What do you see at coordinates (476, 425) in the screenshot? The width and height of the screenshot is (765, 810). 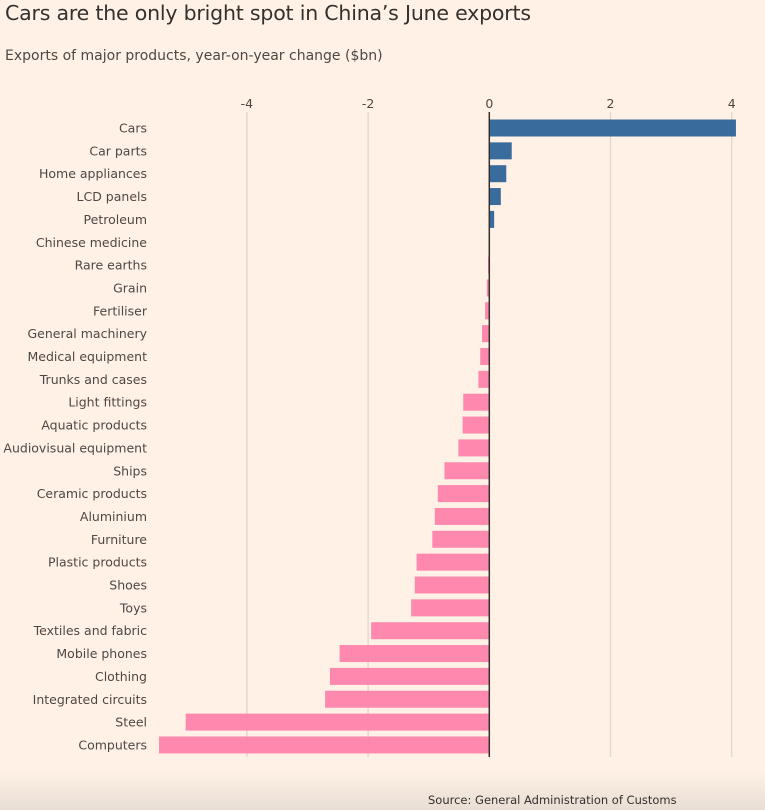 I see `bar-aquatic-products` at bounding box center [476, 425].